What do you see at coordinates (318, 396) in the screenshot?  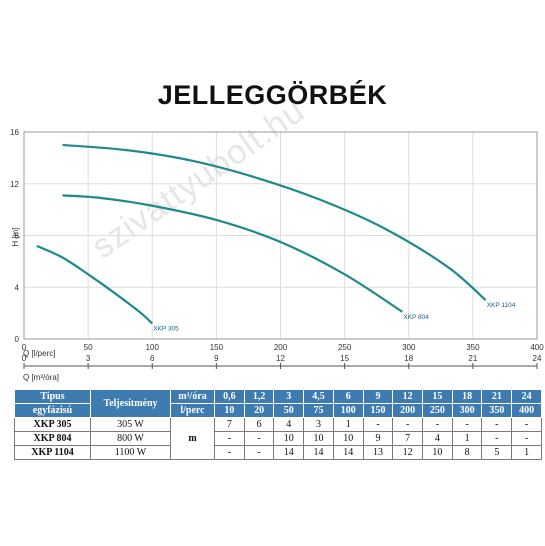 I see `m3-value: 4,5` at bounding box center [318, 396].